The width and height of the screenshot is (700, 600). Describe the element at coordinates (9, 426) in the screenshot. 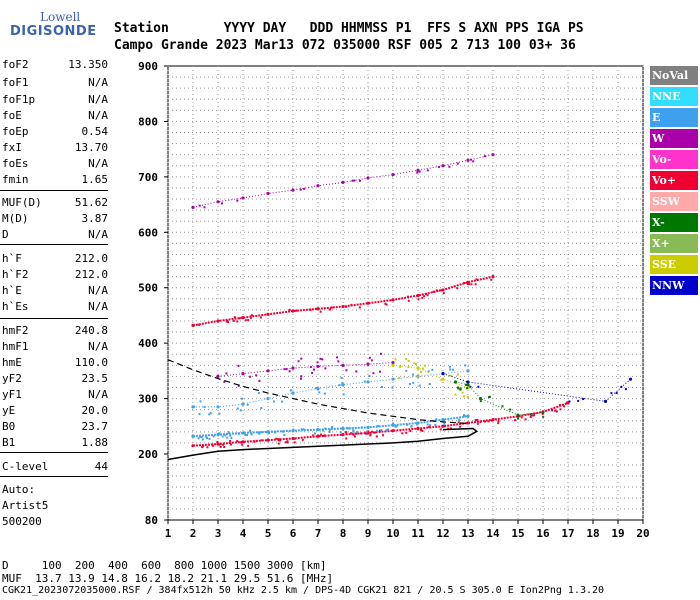

I see `param-name: B0` at that location.